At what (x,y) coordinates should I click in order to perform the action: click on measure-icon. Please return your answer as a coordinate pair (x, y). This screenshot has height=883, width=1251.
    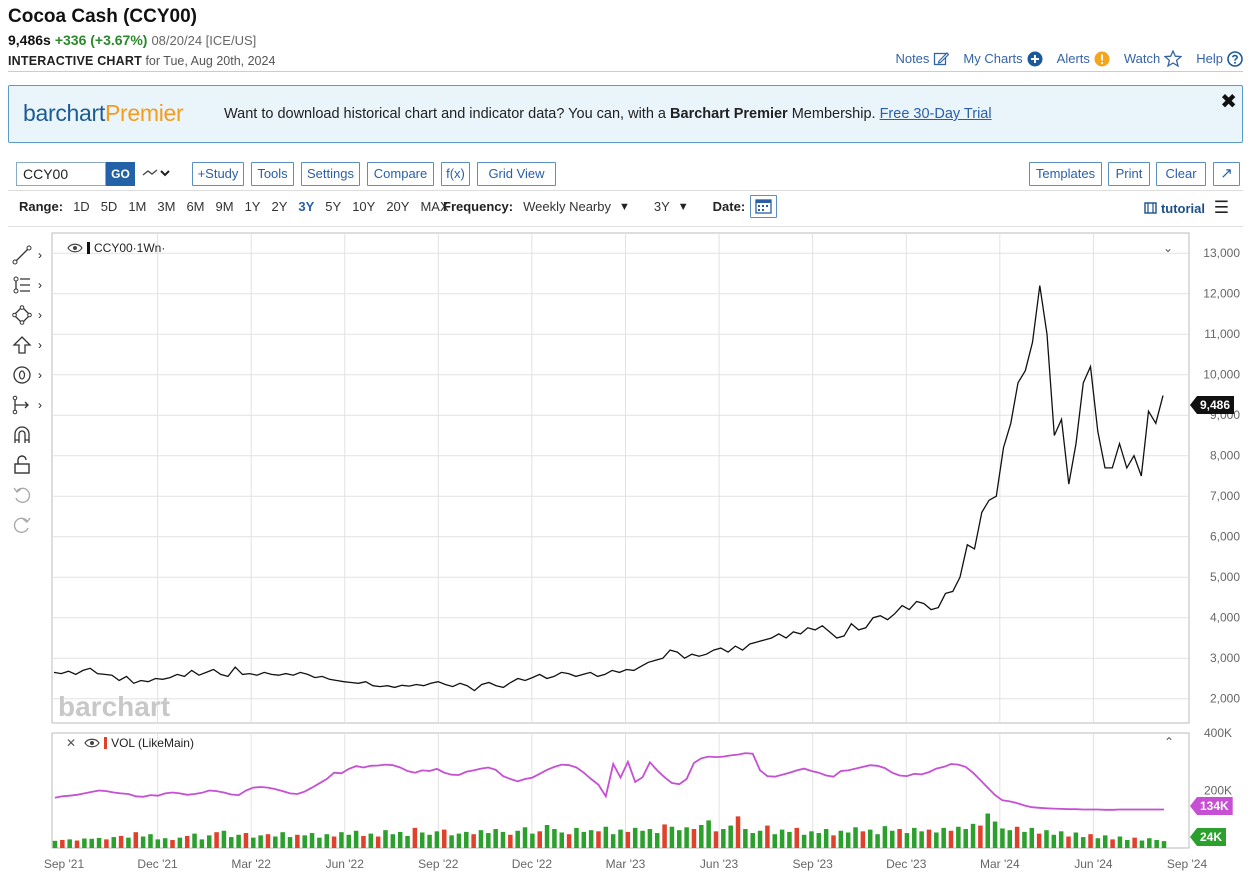
    Looking at the image, I should click on (20, 405).